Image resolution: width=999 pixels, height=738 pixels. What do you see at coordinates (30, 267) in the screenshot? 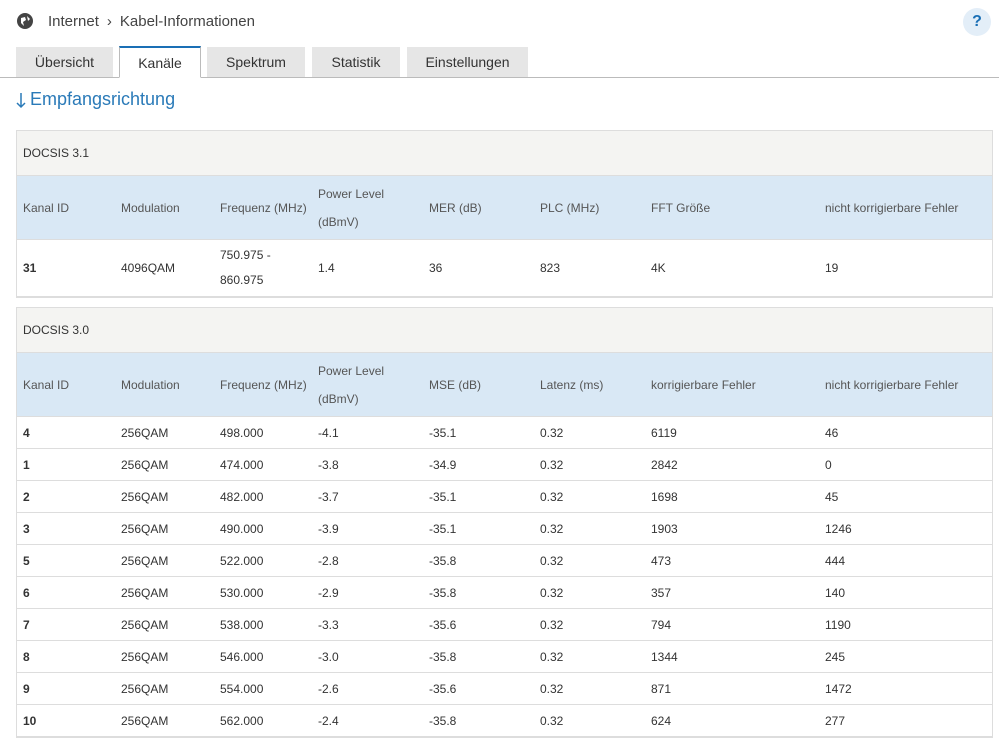
I see `cell: 31` at bounding box center [30, 267].